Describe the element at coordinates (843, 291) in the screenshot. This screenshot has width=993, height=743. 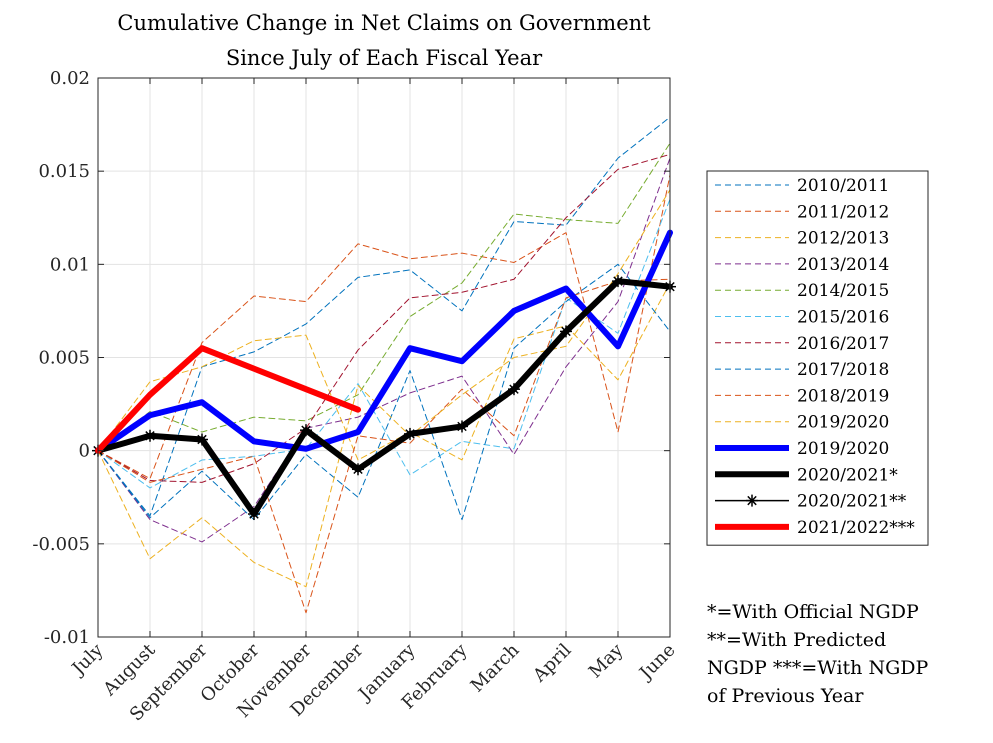
I see `legend-label: 2014/2015` at that location.